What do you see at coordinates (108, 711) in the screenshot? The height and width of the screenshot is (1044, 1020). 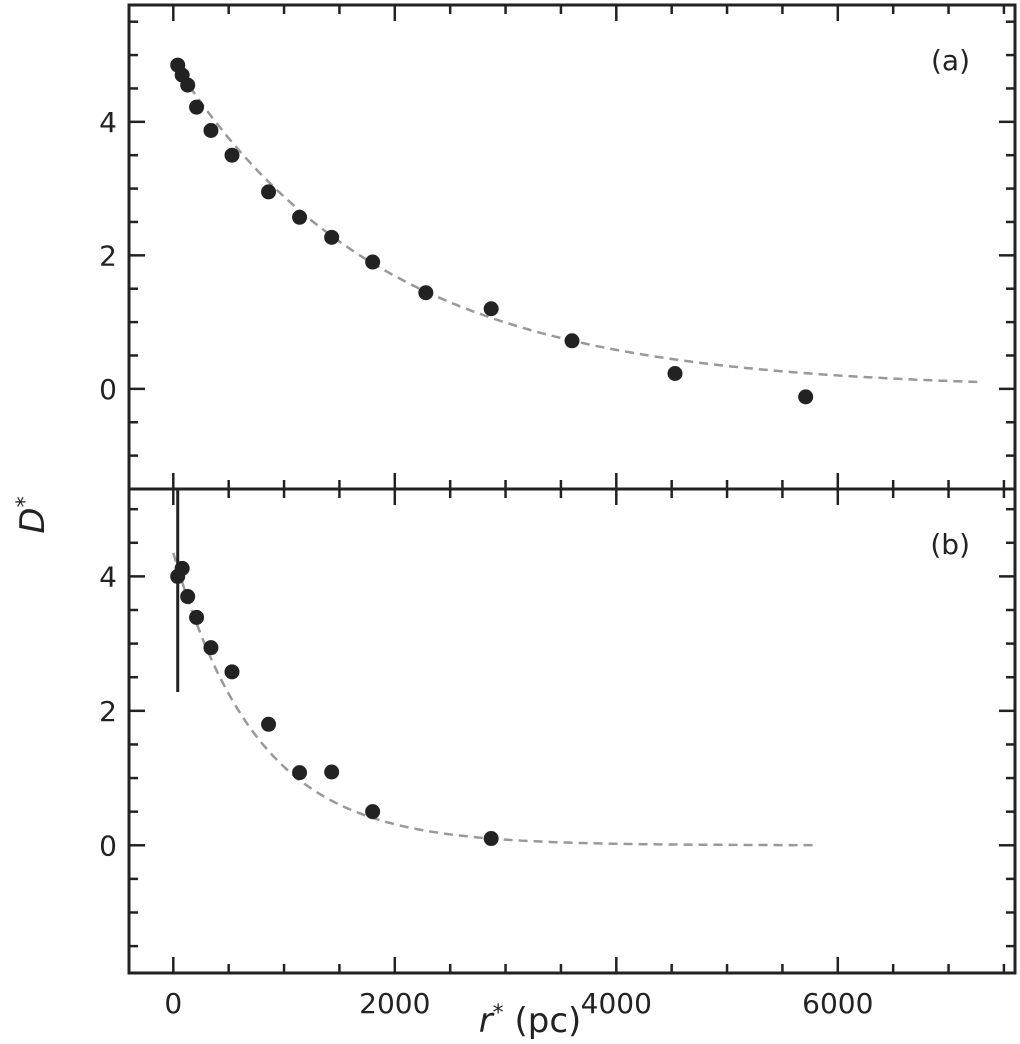 I see `panel-b-y-tick-label: 2` at bounding box center [108, 711].